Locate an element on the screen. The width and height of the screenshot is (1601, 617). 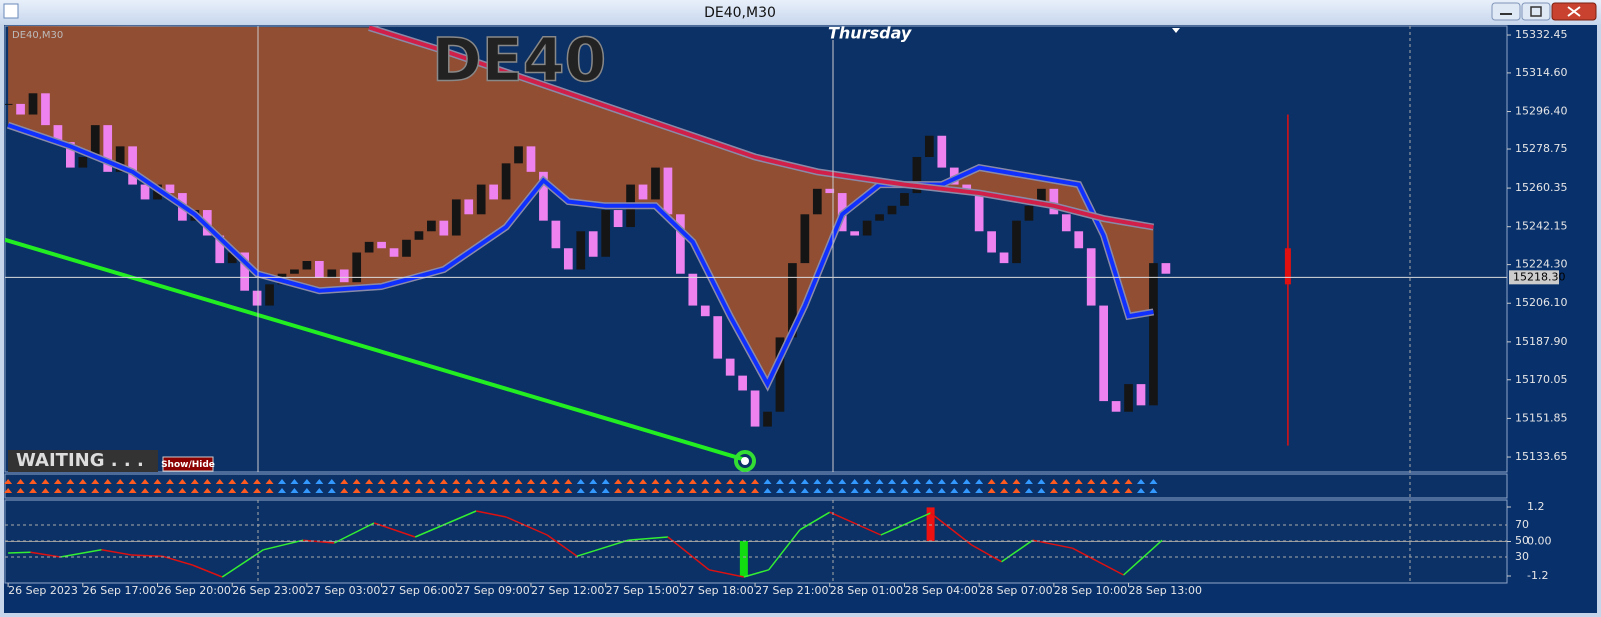
show-hide-label: Show/Hide is located at coordinates (188, 465).